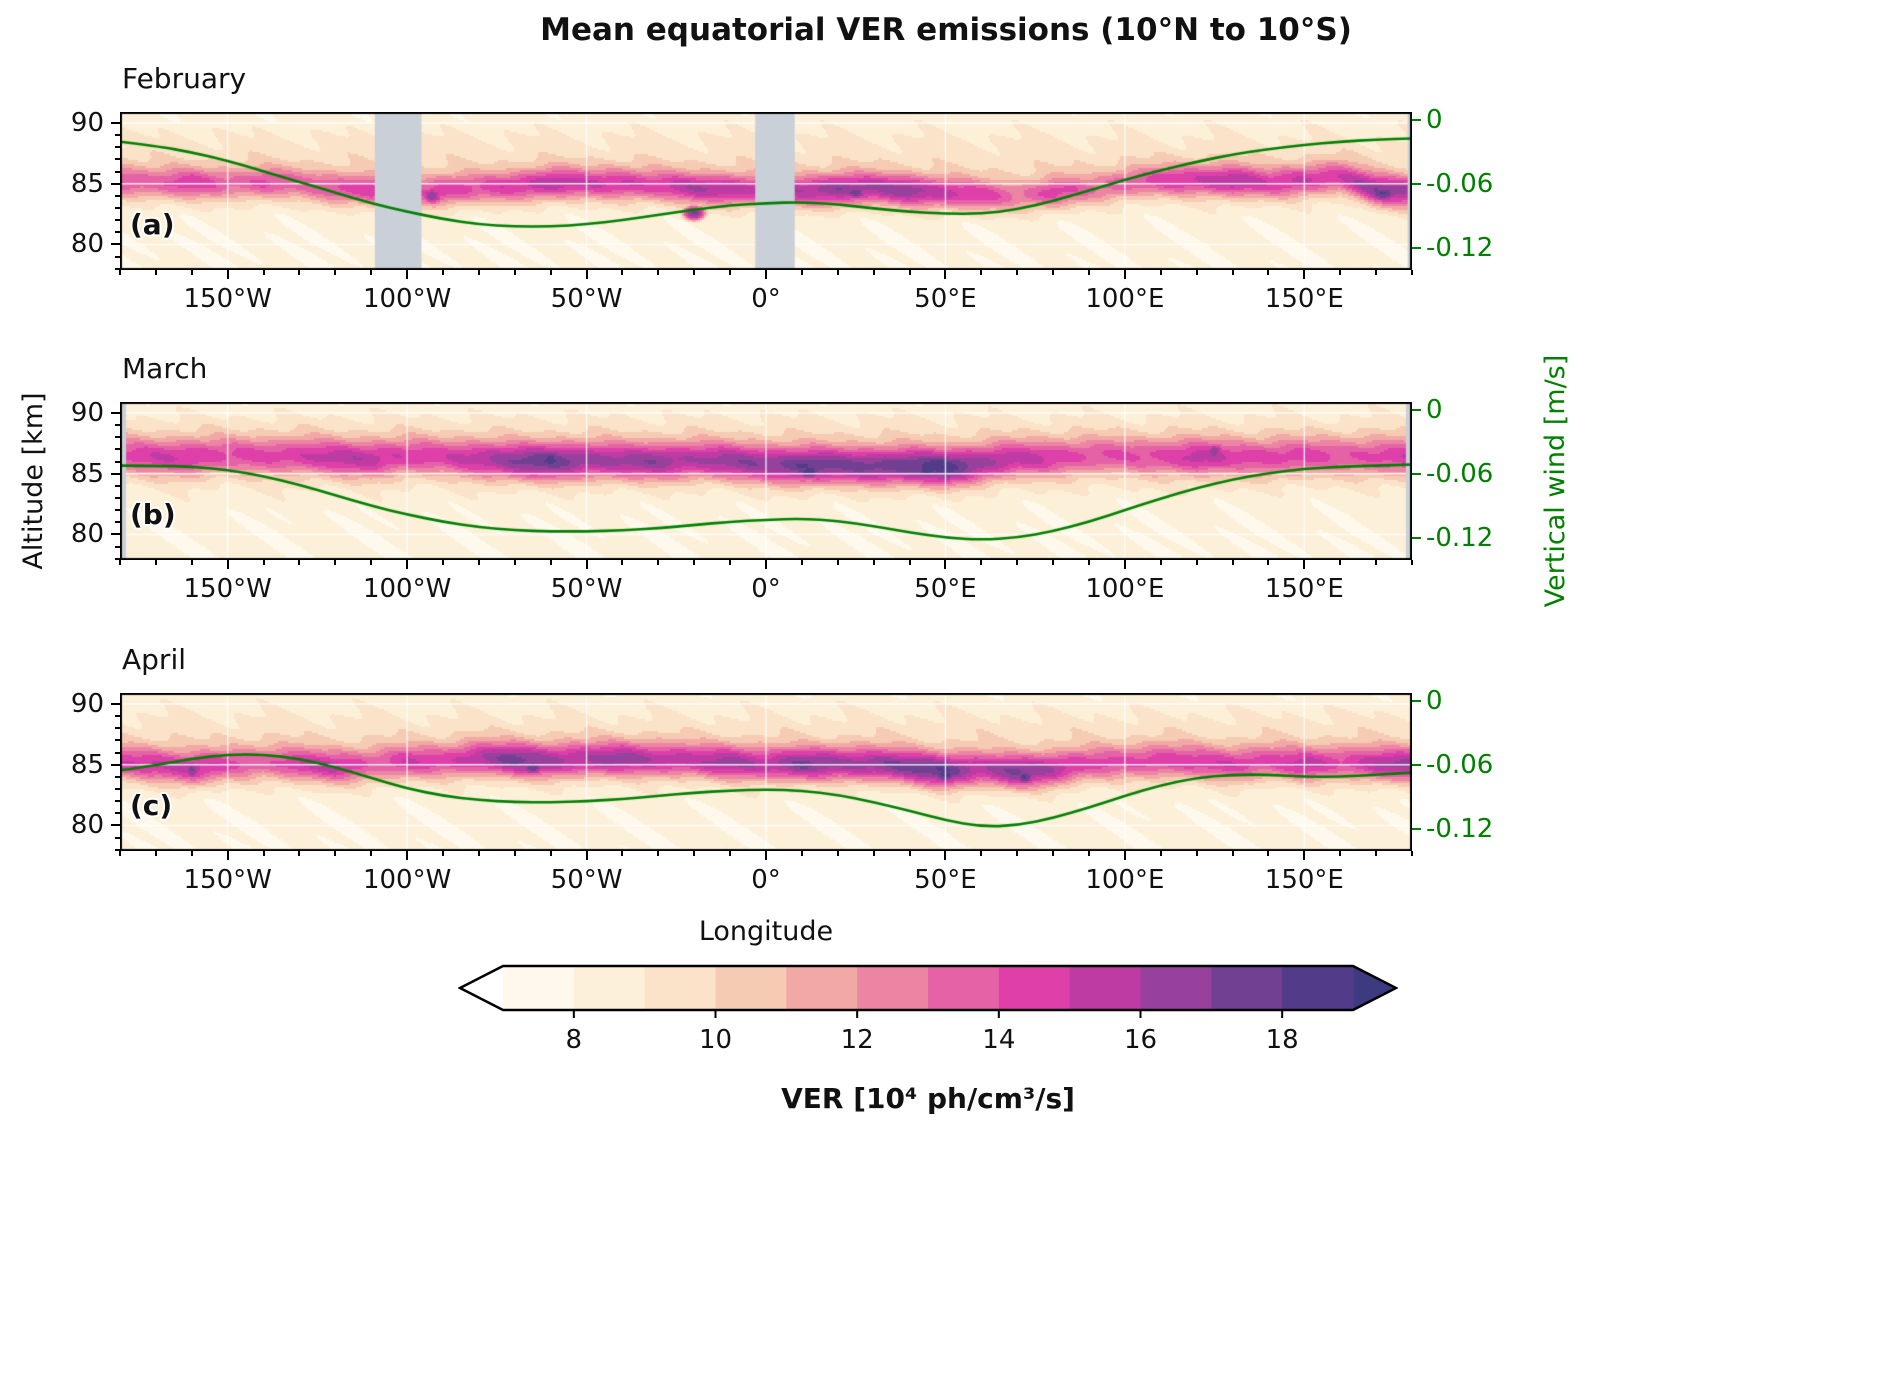 The height and width of the screenshot is (1378, 1892). Describe the element at coordinates (1460, 765) in the screenshot. I see `wind-tick-label: -0.06` at that location.